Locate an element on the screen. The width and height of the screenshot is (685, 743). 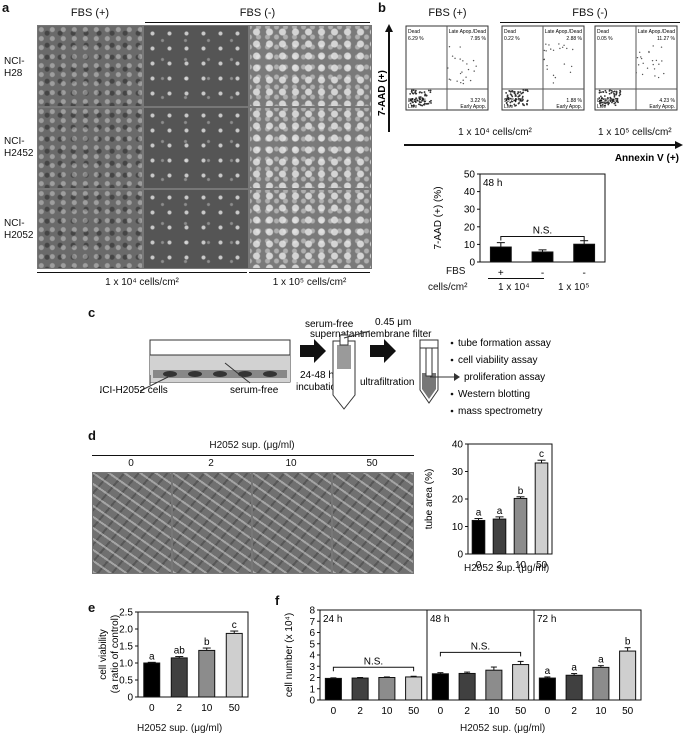
d-conc-50: 50 is located at coordinates (372, 463).